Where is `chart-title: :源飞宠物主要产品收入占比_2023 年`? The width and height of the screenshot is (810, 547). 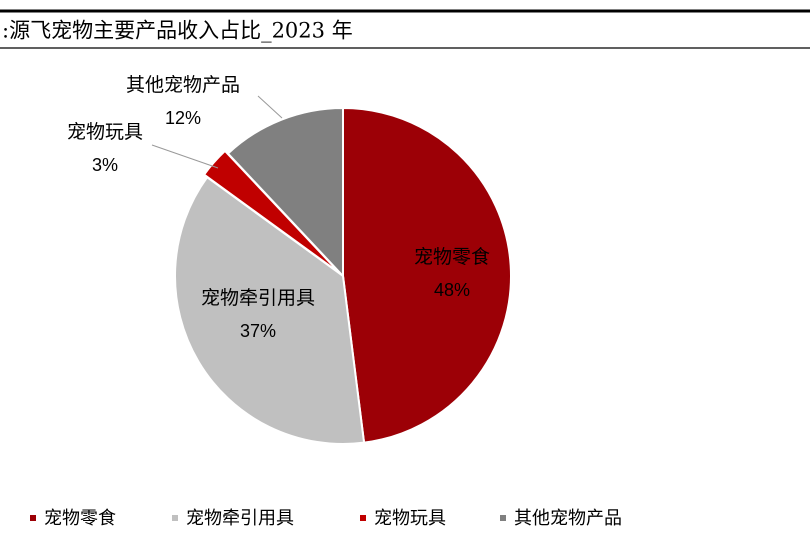 chart-title: :源飞宠物主要产品收入占比_2023 年 is located at coordinates (177, 31).